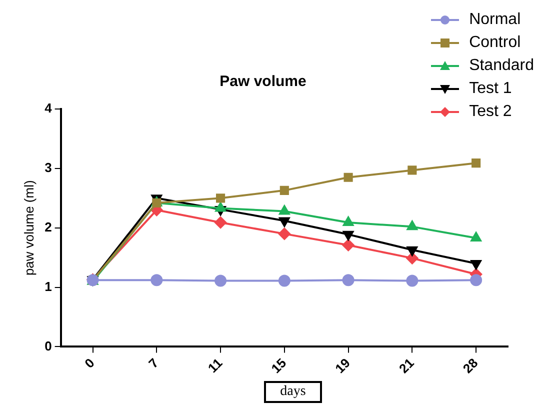  What do you see at coordinates (495, 19) in the screenshot?
I see `legend-label: Normal` at bounding box center [495, 19].